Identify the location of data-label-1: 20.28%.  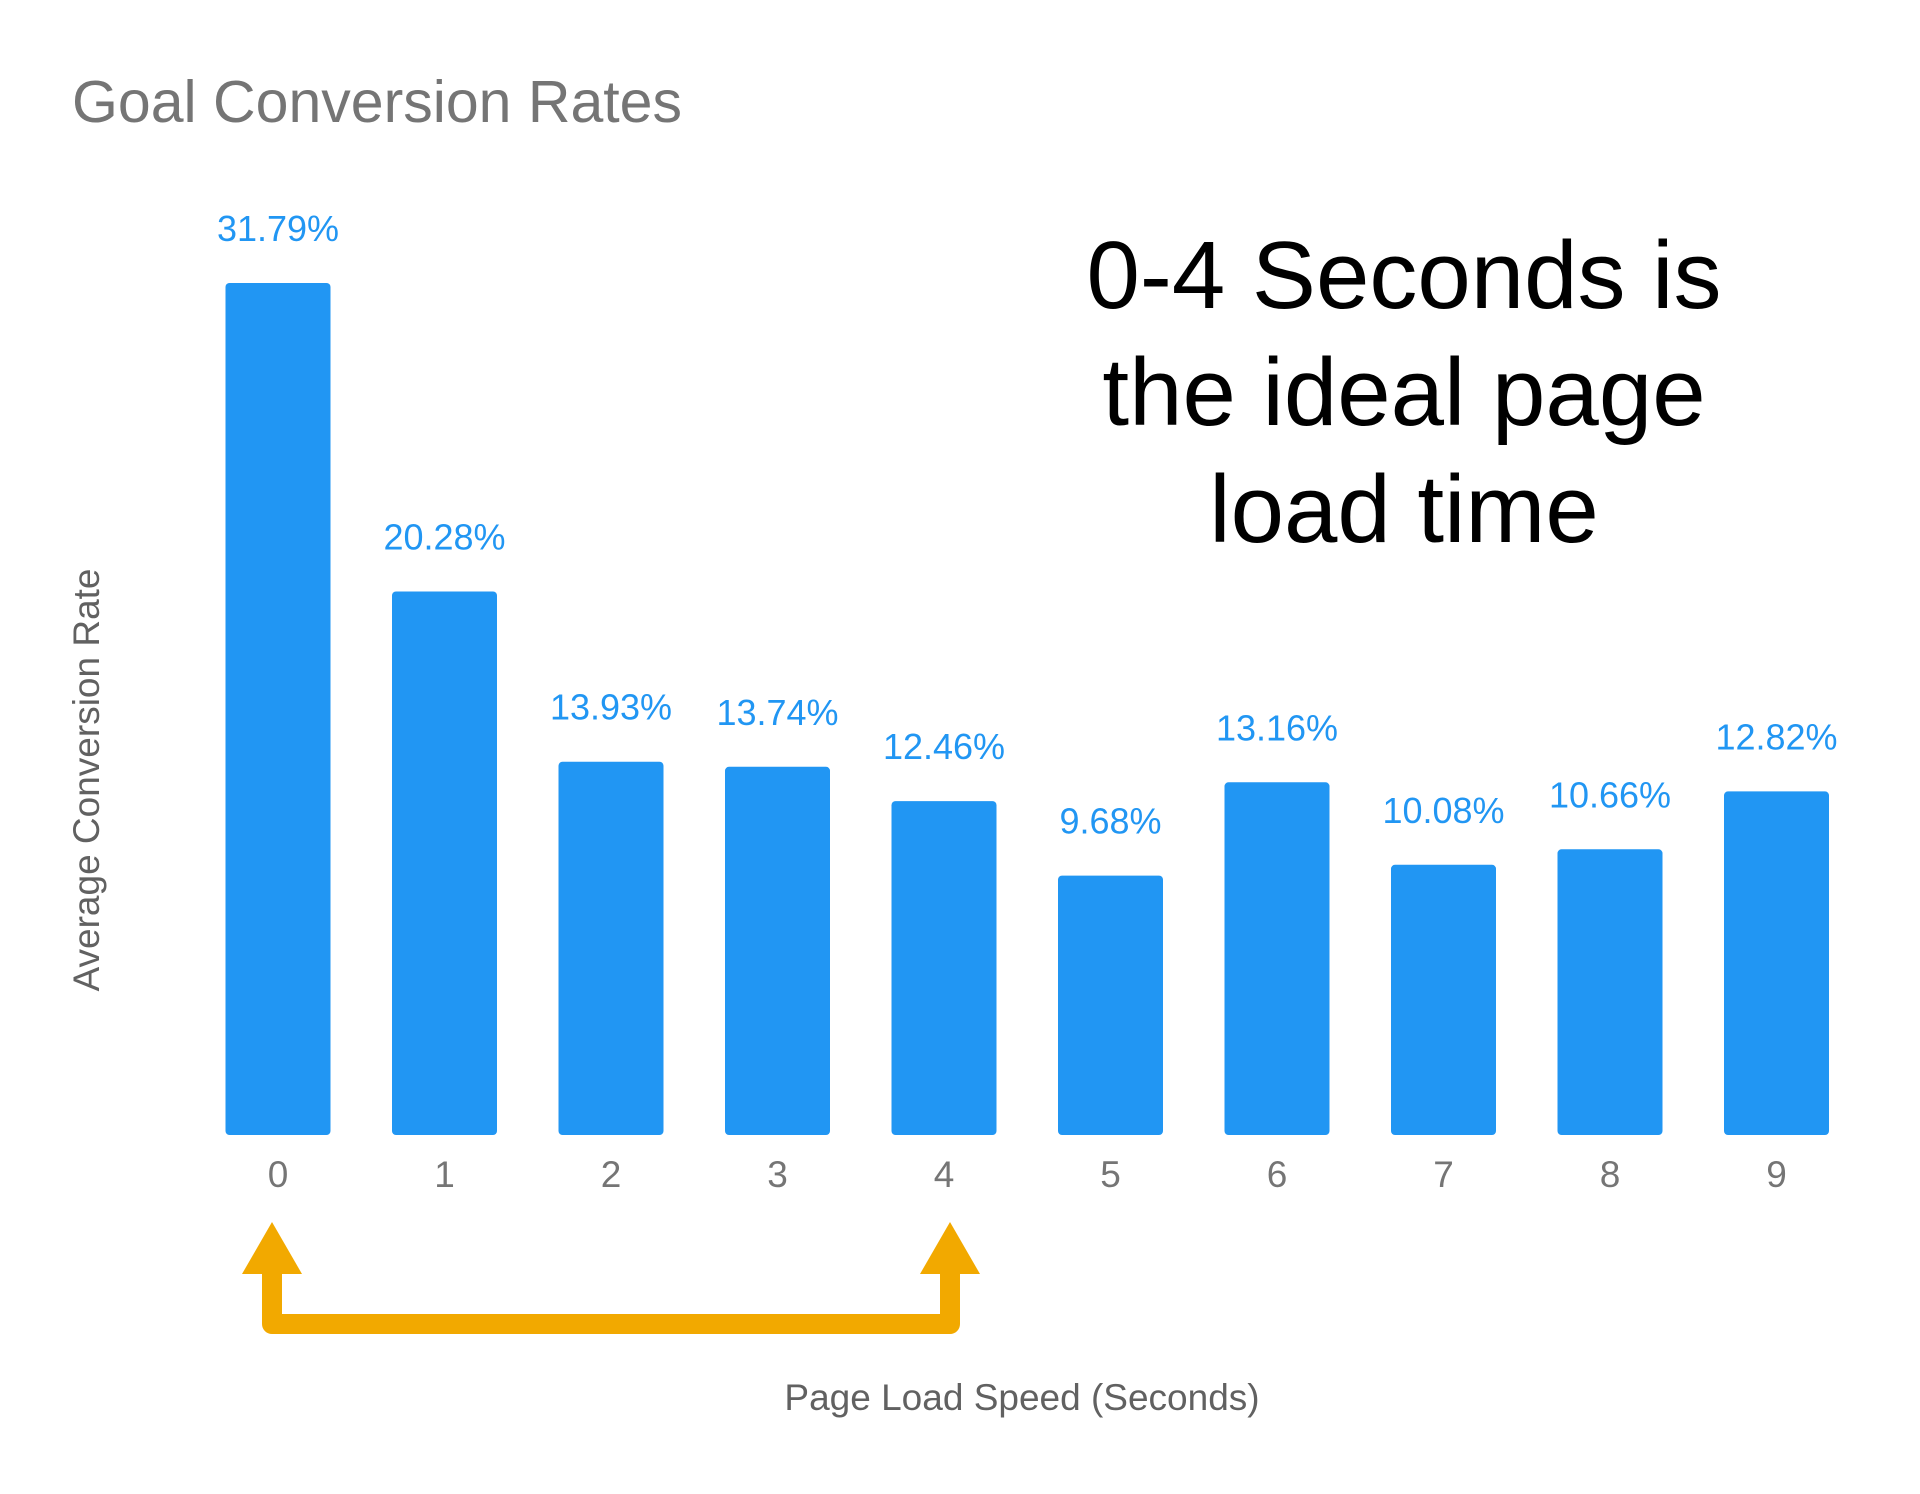
(444, 537).